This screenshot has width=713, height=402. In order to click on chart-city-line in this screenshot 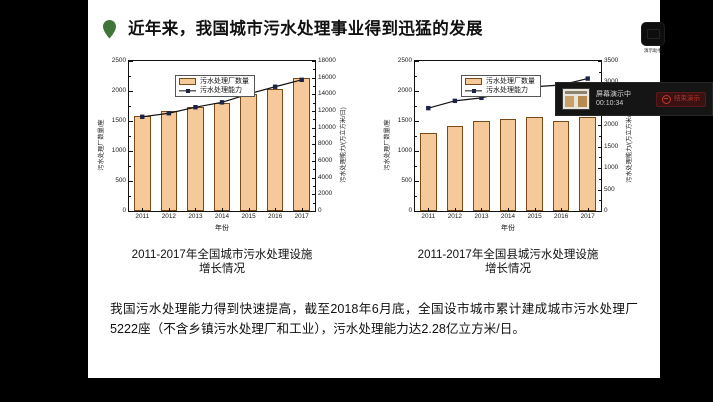, I will do `click(222, 98)`.